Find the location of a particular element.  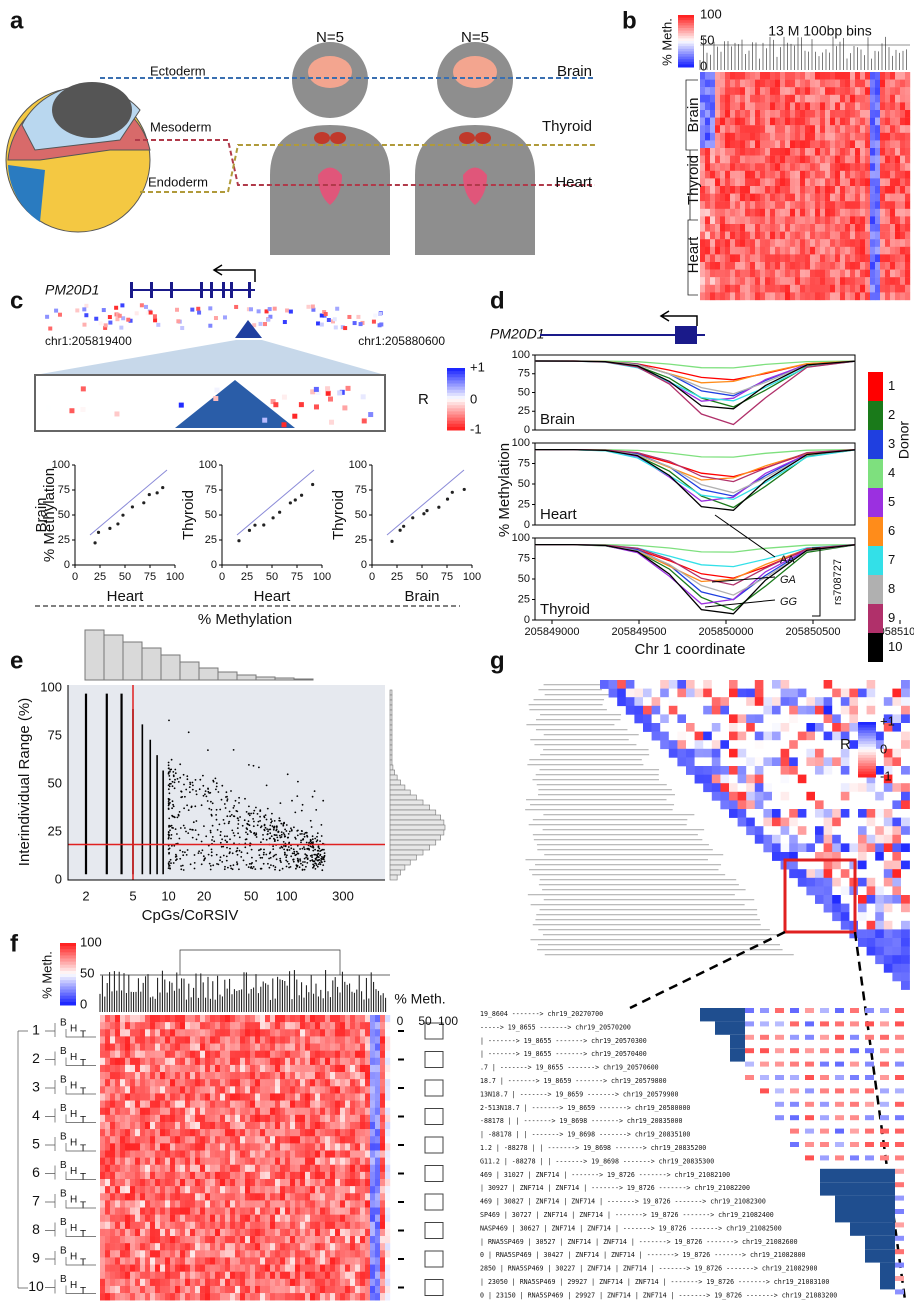

legend-swatch is located at coordinates (875, 502).